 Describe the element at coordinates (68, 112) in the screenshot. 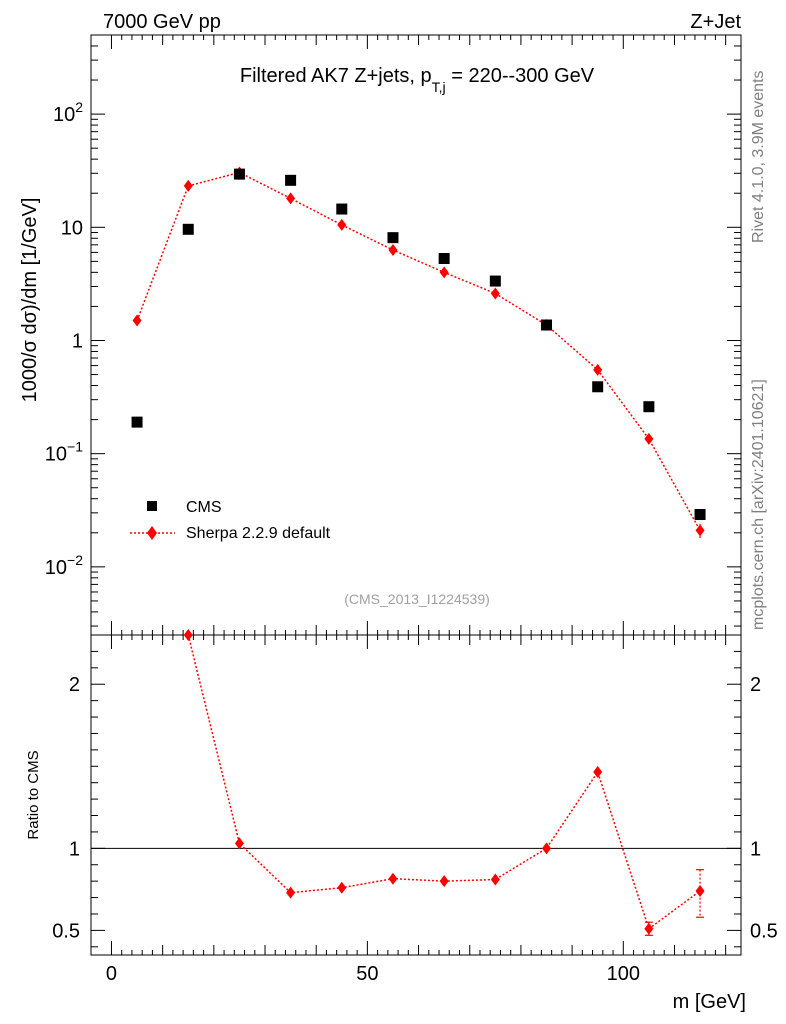

I see `main-y-tick-label: 10²` at that location.